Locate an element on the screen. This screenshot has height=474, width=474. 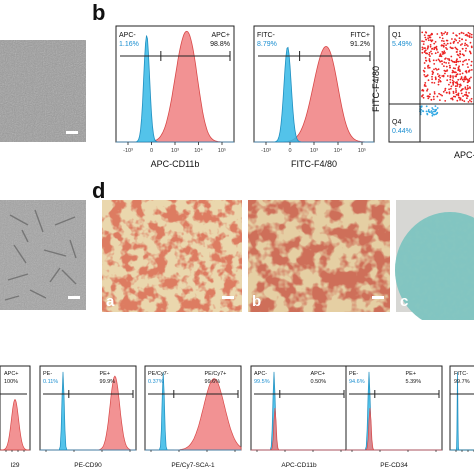
stained-histogram is located at coordinates (299, 429).